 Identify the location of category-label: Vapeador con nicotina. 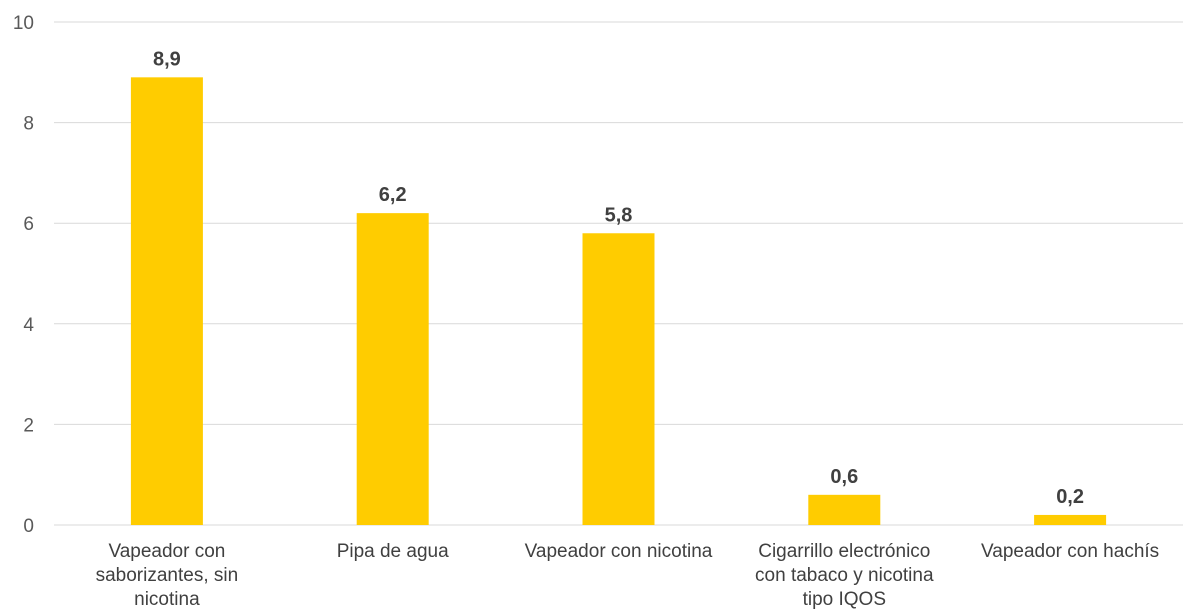
(619, 551).